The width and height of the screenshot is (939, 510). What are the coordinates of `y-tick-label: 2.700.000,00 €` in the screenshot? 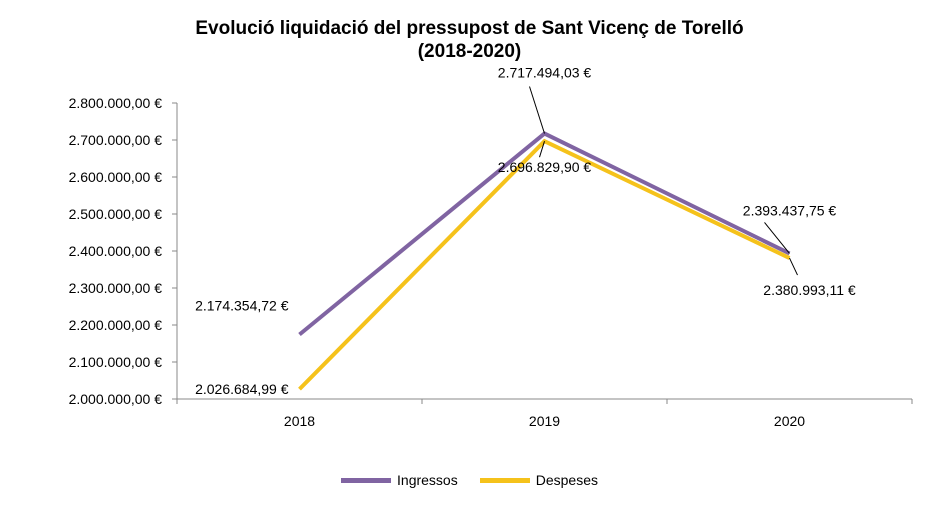 It's located at (116, 140).